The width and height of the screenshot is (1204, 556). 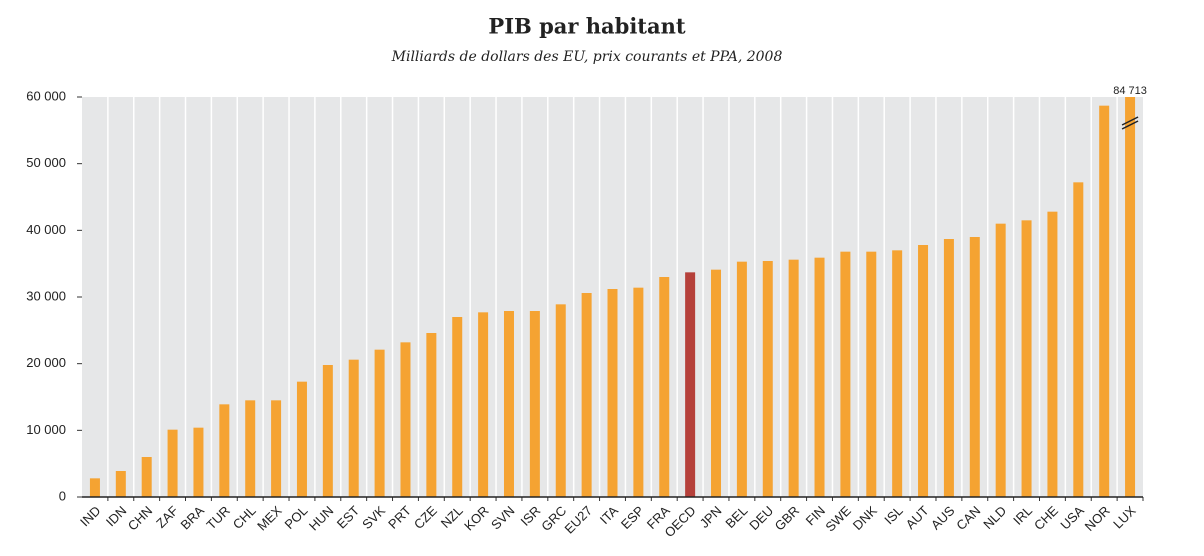 I want to click on x-tick-label: PRT, so click(x=399, y=517).